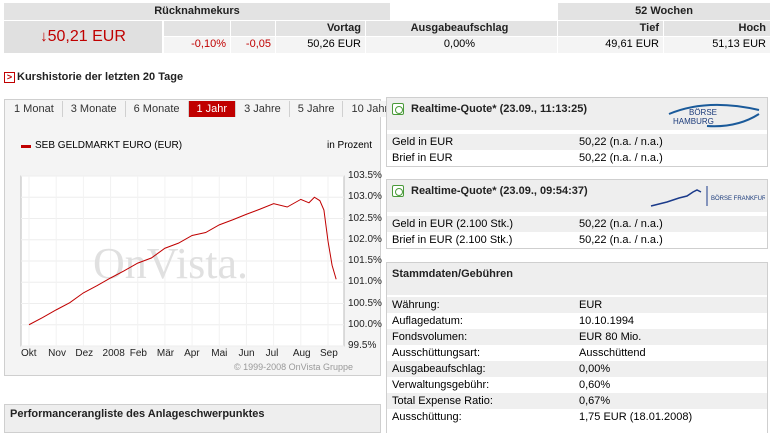  Describe the element at coordinates (329, 353) in the screenshot. I see `x-tick-label: Sep` at that location.